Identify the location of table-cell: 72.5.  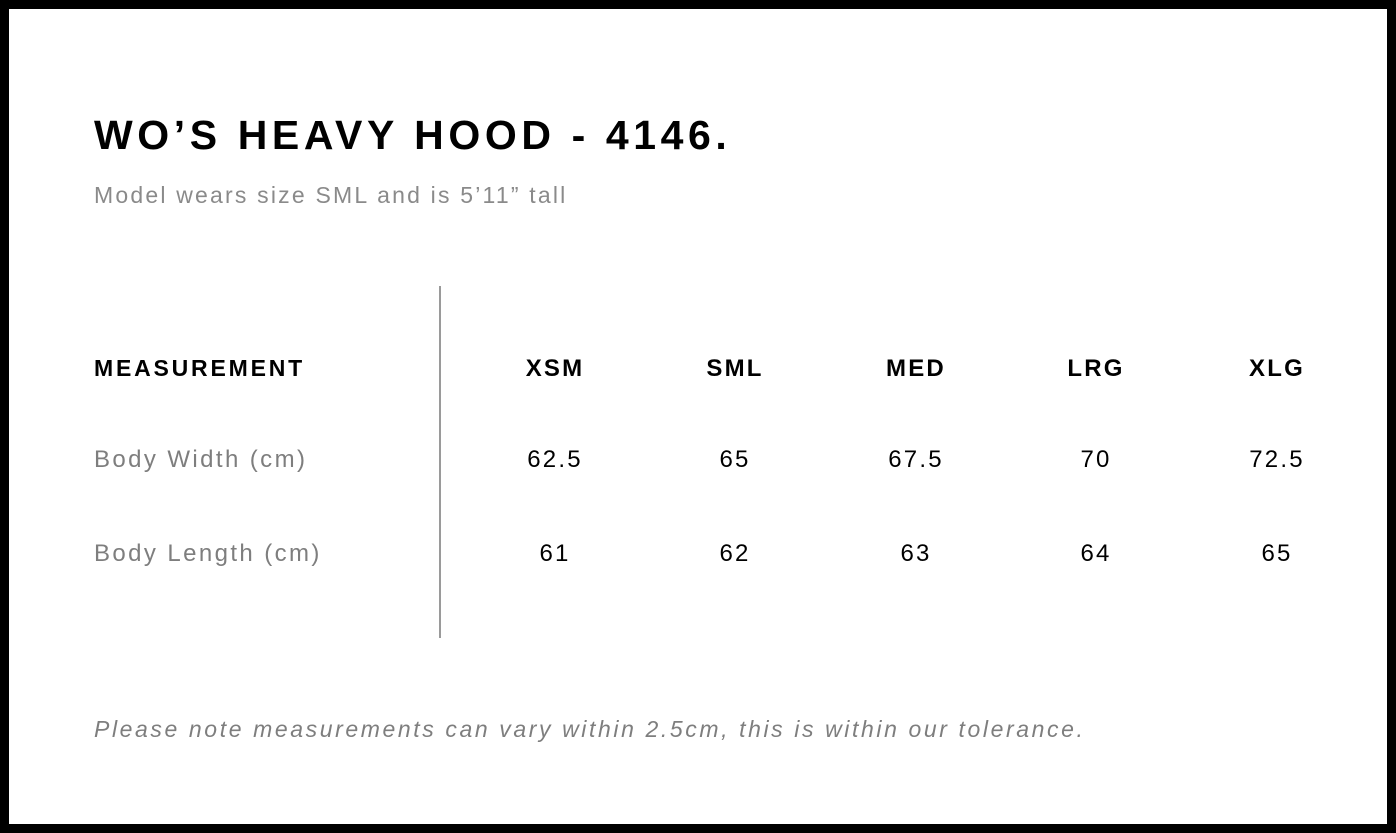
(1277, 459).